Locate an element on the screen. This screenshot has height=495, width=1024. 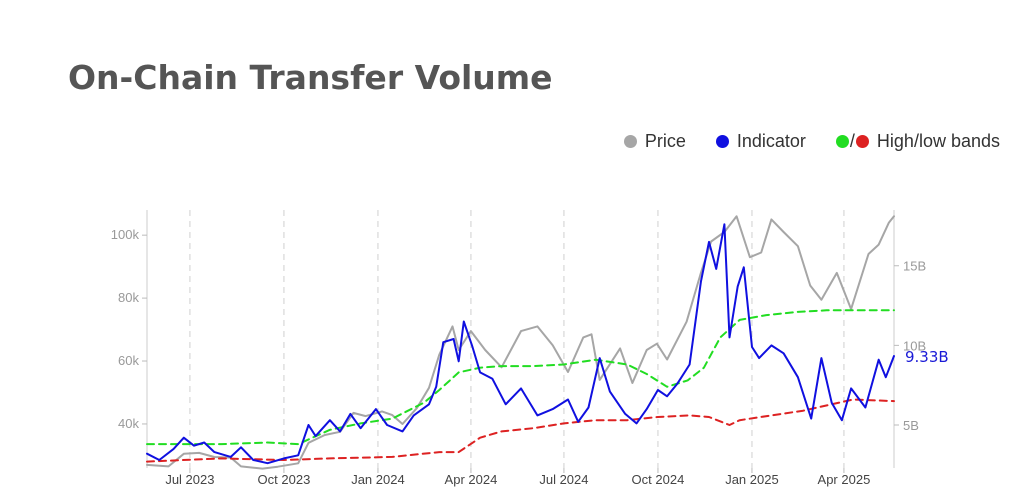
low-band-dot-icon is located at coordinates (862, 141).